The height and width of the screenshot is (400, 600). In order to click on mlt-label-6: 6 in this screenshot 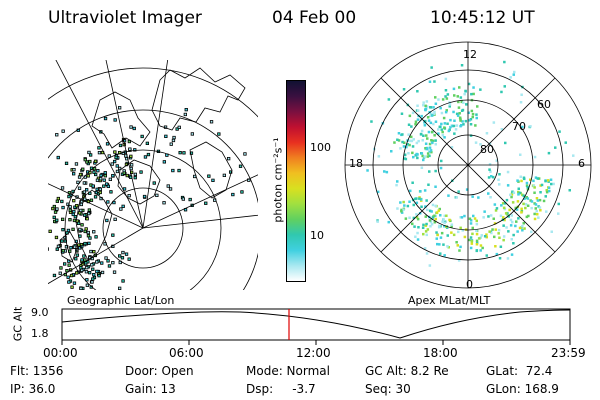, I will do `click(581, 163)`.